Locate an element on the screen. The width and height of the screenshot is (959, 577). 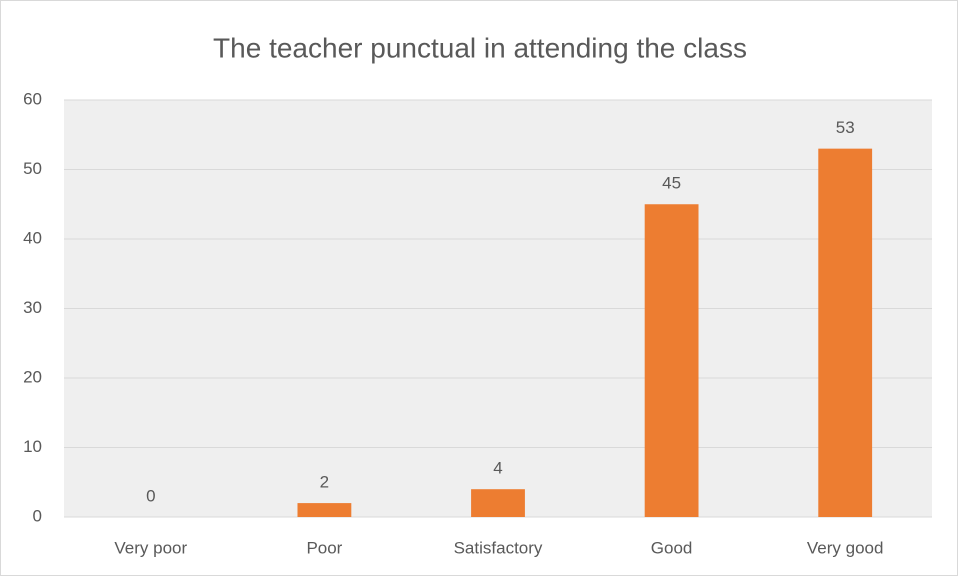
data-label: 0 is located at coordinates (150, 495).